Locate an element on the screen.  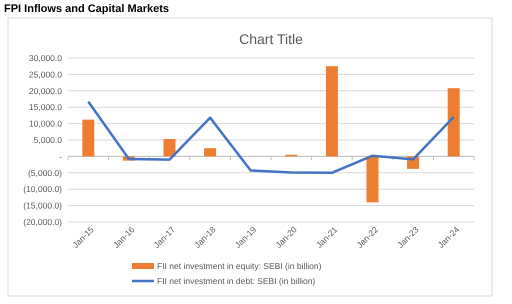
legend-label: FII net investment in equity: SEBI (in billion) is located at coordinates (239, 265).